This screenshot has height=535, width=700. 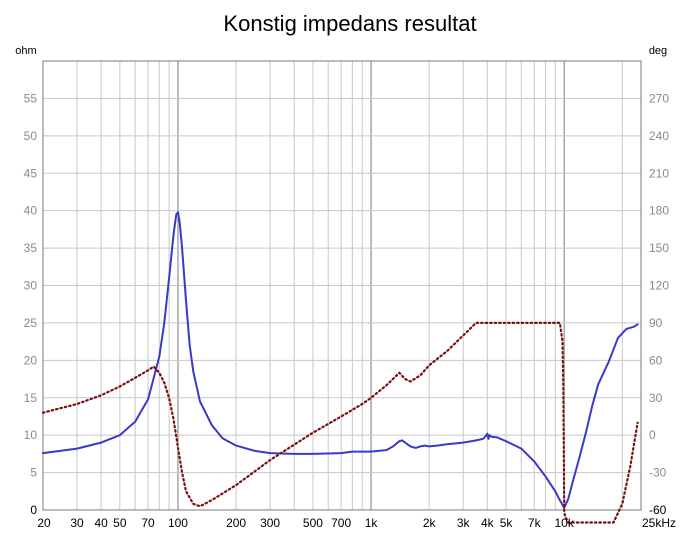 What do you see at coordinates (77, 523) in the screenshot?
I see `x-tick-label: 30` at bounding box center [77, 523].